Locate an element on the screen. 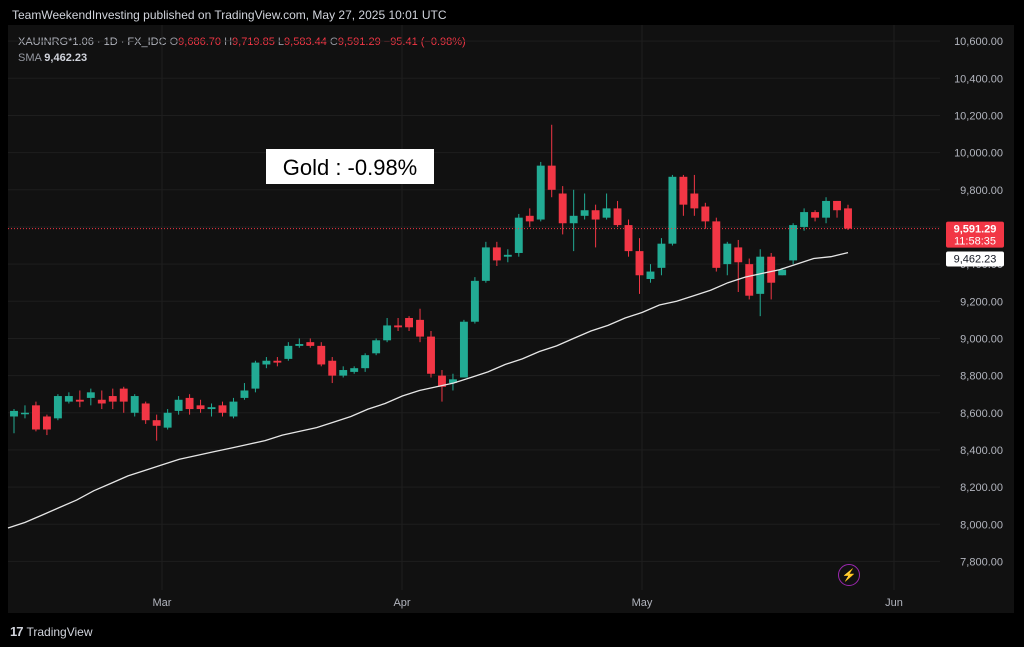 This screenshot has width=1024, height=647. x-tick-label: Jun is located at coordinates (894, 603).